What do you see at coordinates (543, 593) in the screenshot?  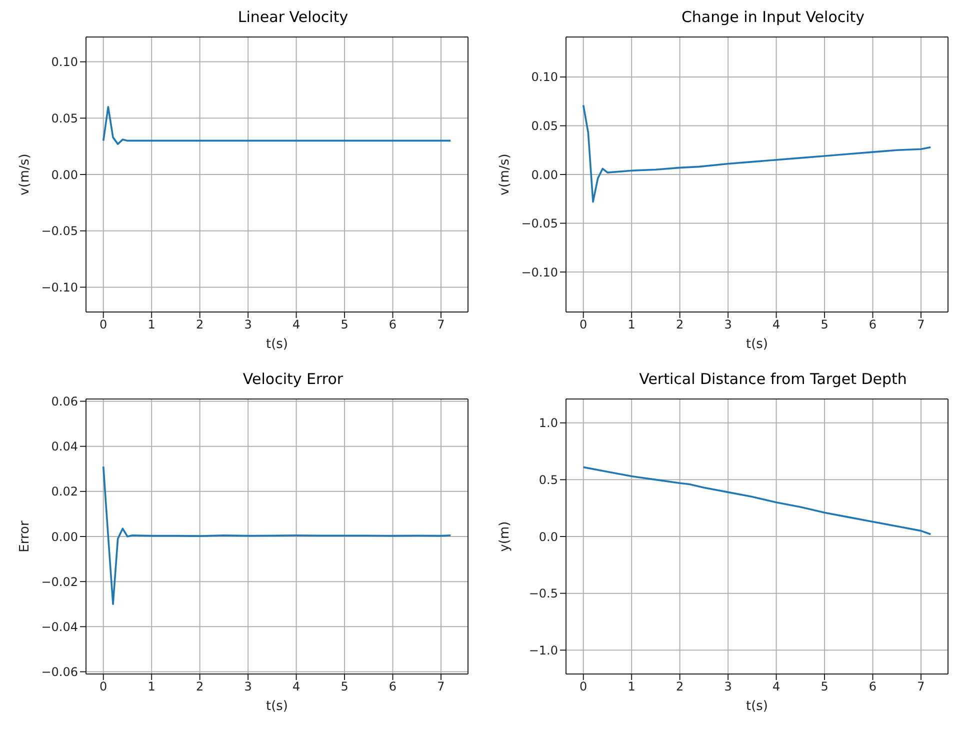 I see `y-tick-label: −0.5` at bounding box center [543, 593].